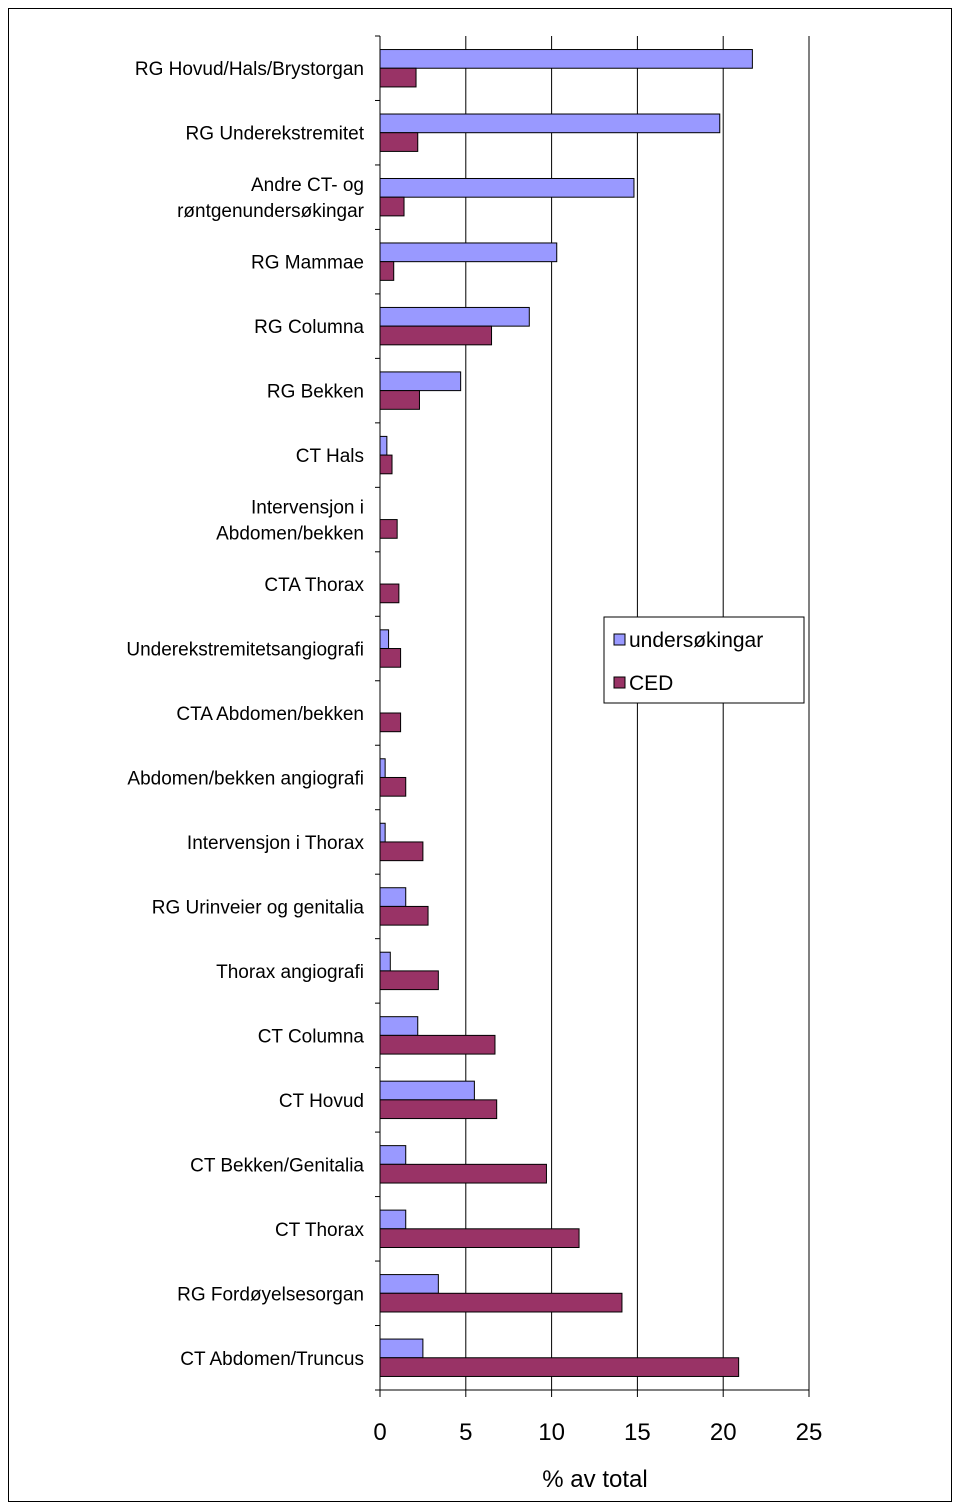 The image size is (960, 1510). What do you see at coordinates (696, 640) in the screenshot?
I see `legend-label-undersokingar: undersøkingar` at bounding box center [696, 640].